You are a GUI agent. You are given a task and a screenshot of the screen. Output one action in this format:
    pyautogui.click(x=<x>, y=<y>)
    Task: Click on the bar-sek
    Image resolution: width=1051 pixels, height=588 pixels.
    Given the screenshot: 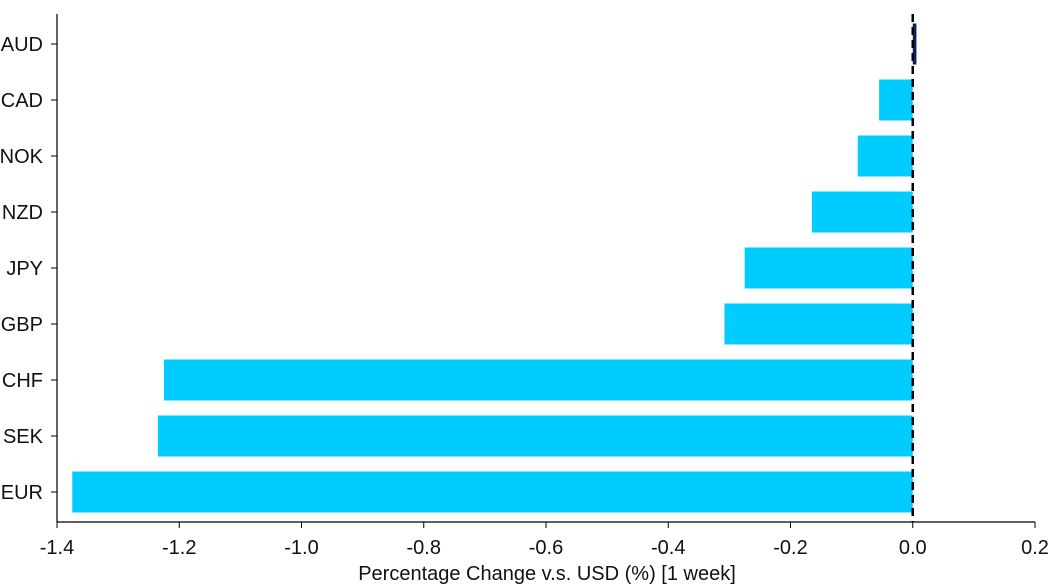 What is the action you would take?
    pyautogui.click(x=535, y=436)
    